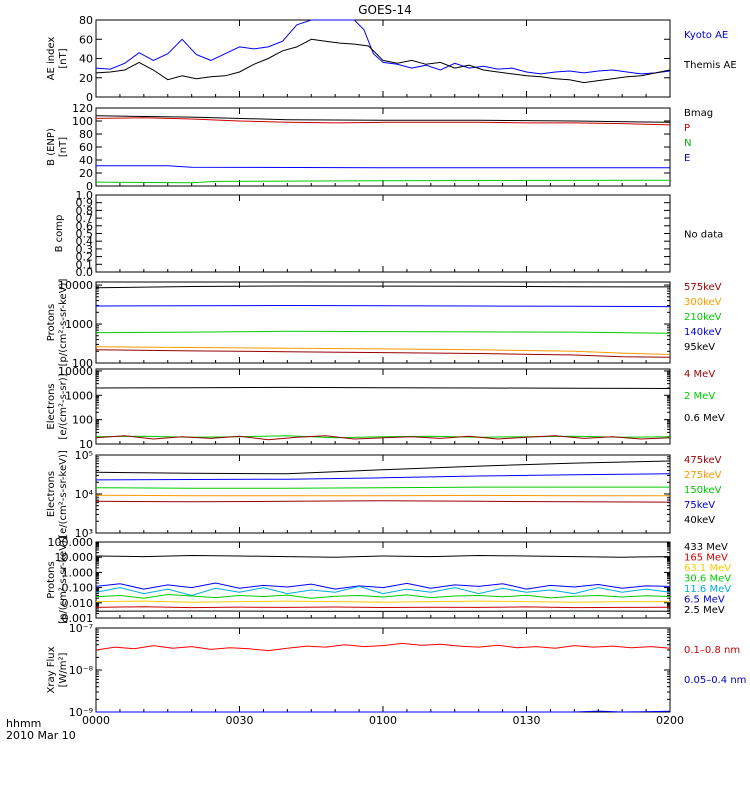  I want to click on y-axis-label: B comp, so click(59, 234).